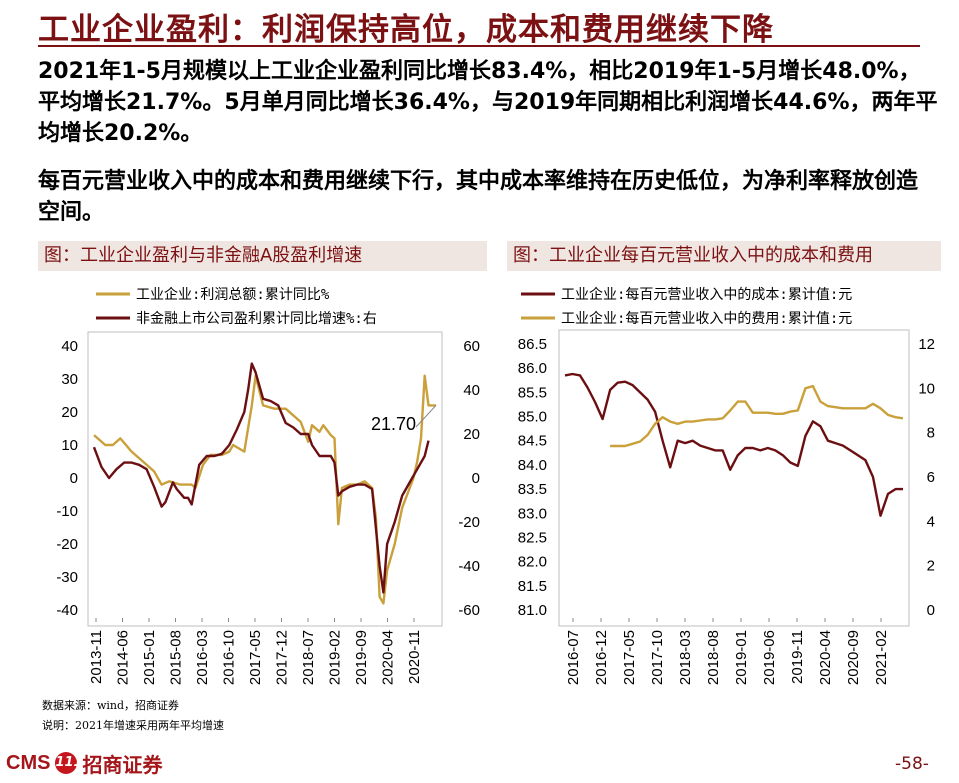  What do you see at coordinates (69, 763) in the screenshot?
I see `logo-emblem-icon: 111` at bounding box center [69, 763].